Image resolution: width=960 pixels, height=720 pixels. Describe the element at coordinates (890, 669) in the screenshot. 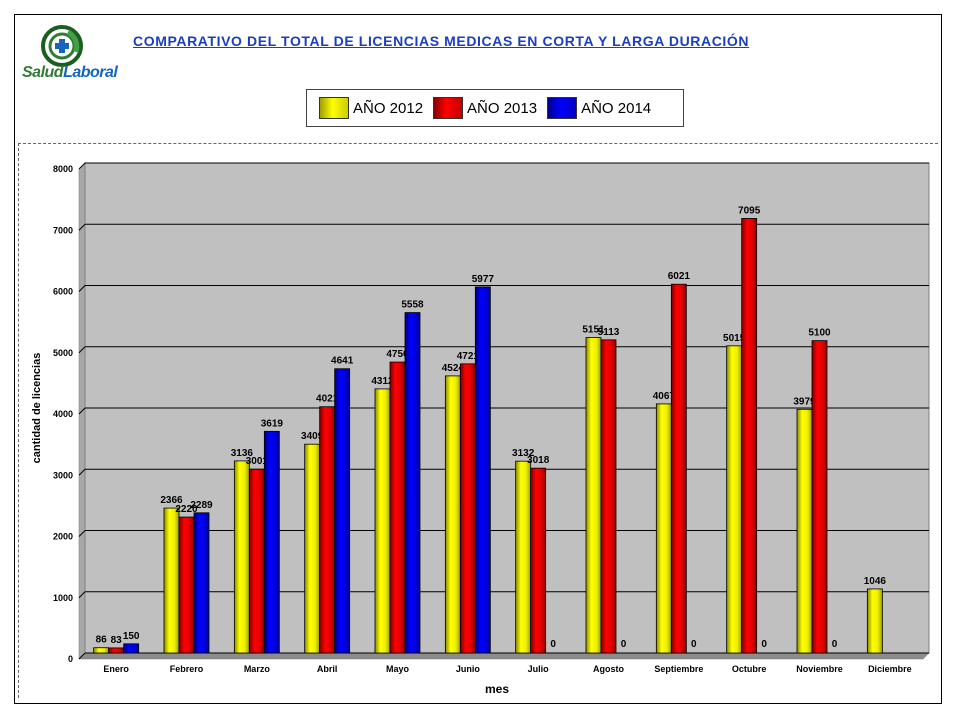

I see `x-tick-label: Diciembre` at that location.